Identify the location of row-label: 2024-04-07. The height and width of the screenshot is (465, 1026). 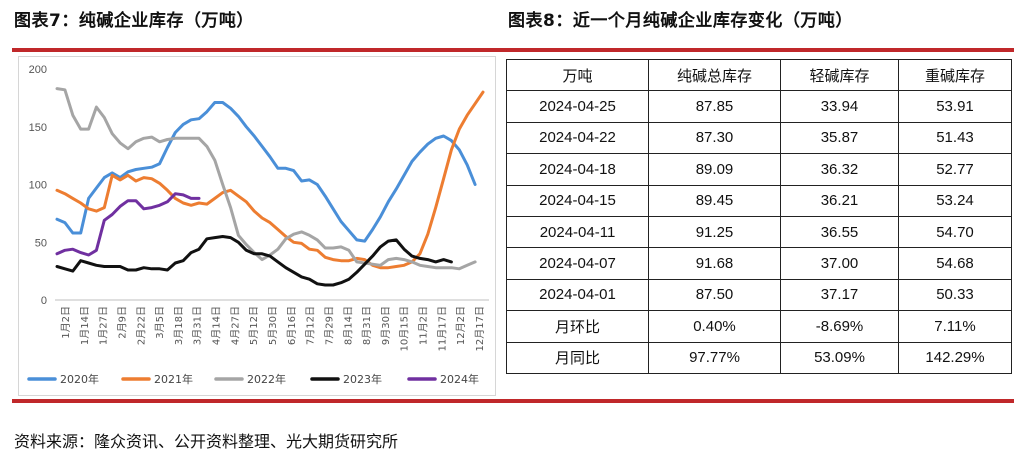
(577, 263).